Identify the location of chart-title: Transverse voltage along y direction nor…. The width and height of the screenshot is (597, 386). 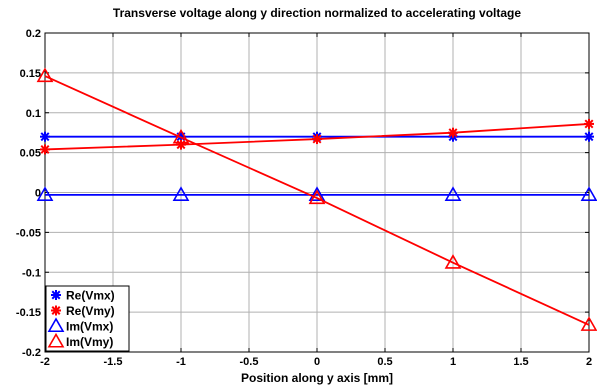
(317, 13).